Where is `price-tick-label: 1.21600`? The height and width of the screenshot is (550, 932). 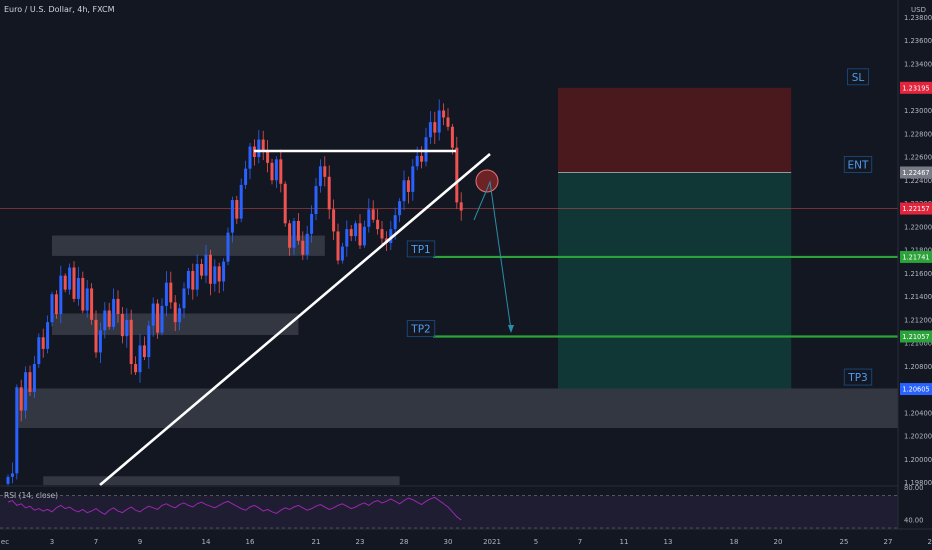 price-tick-label: 1.21600 is located at coordinates (918, 274).